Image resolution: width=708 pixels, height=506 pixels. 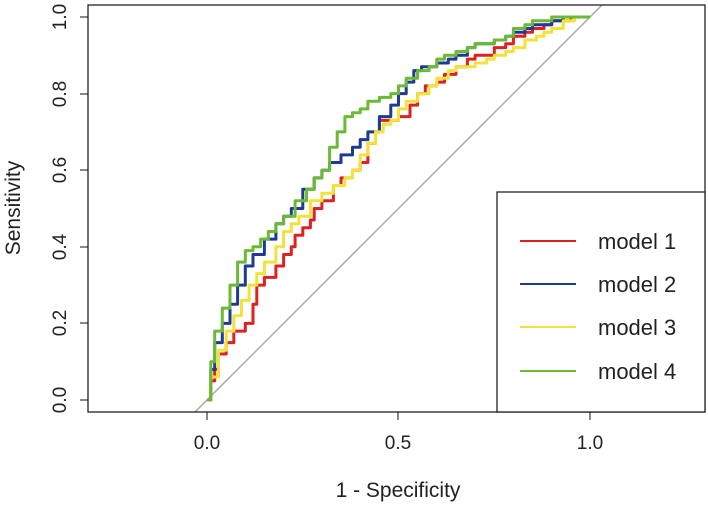 I want to click on y-tick-label: 0.0, so click(x=60, y=400).